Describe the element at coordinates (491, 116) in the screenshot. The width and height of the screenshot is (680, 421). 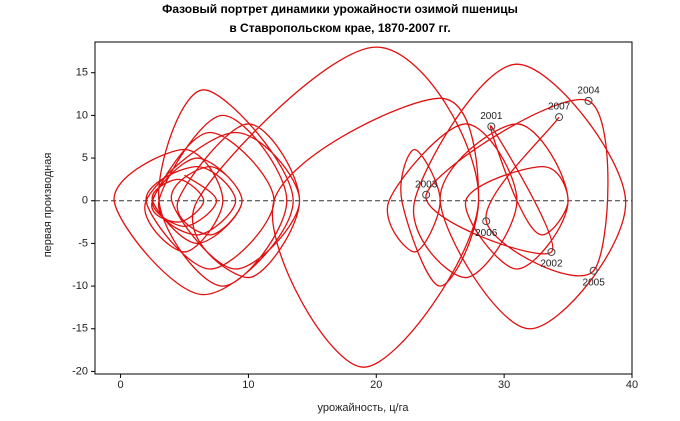
I see `year-label: 2001` at that location.